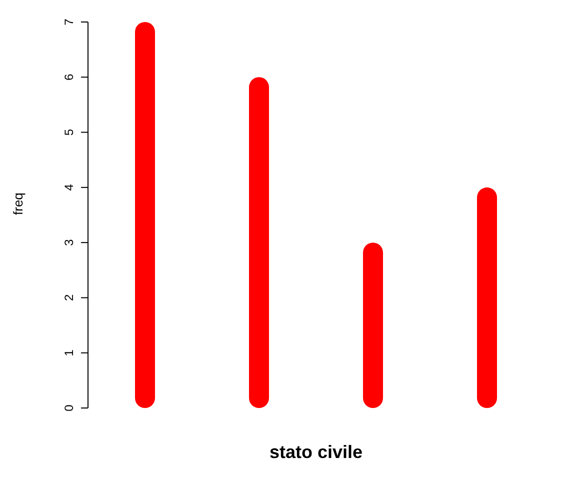  Describe the element at coordinates (69, 298) in the screenshot. I see `y-tick-label: 2` at that location.